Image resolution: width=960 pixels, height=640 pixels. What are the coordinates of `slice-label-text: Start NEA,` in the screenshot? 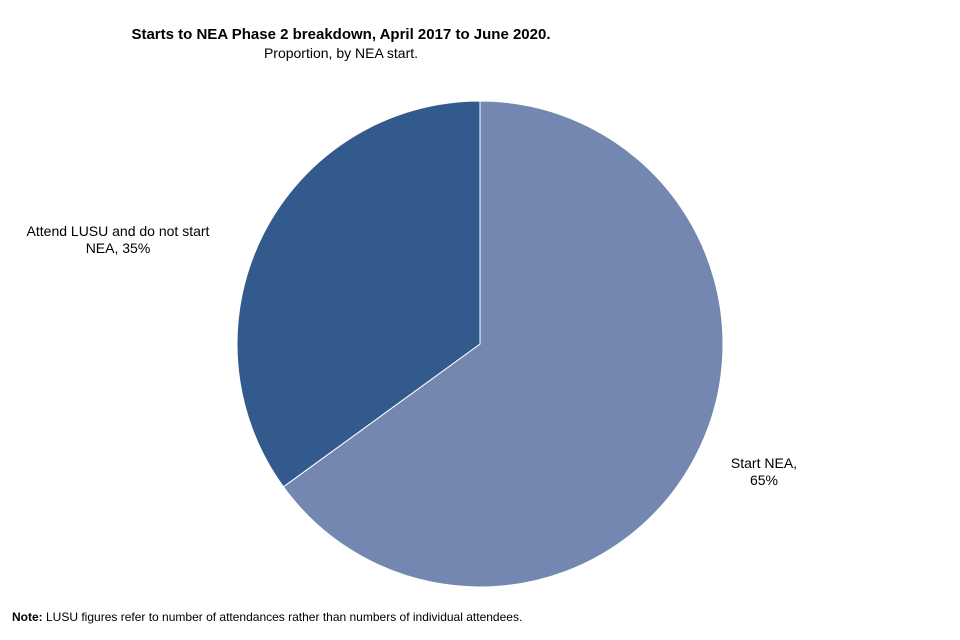 It's located at (764, 463).